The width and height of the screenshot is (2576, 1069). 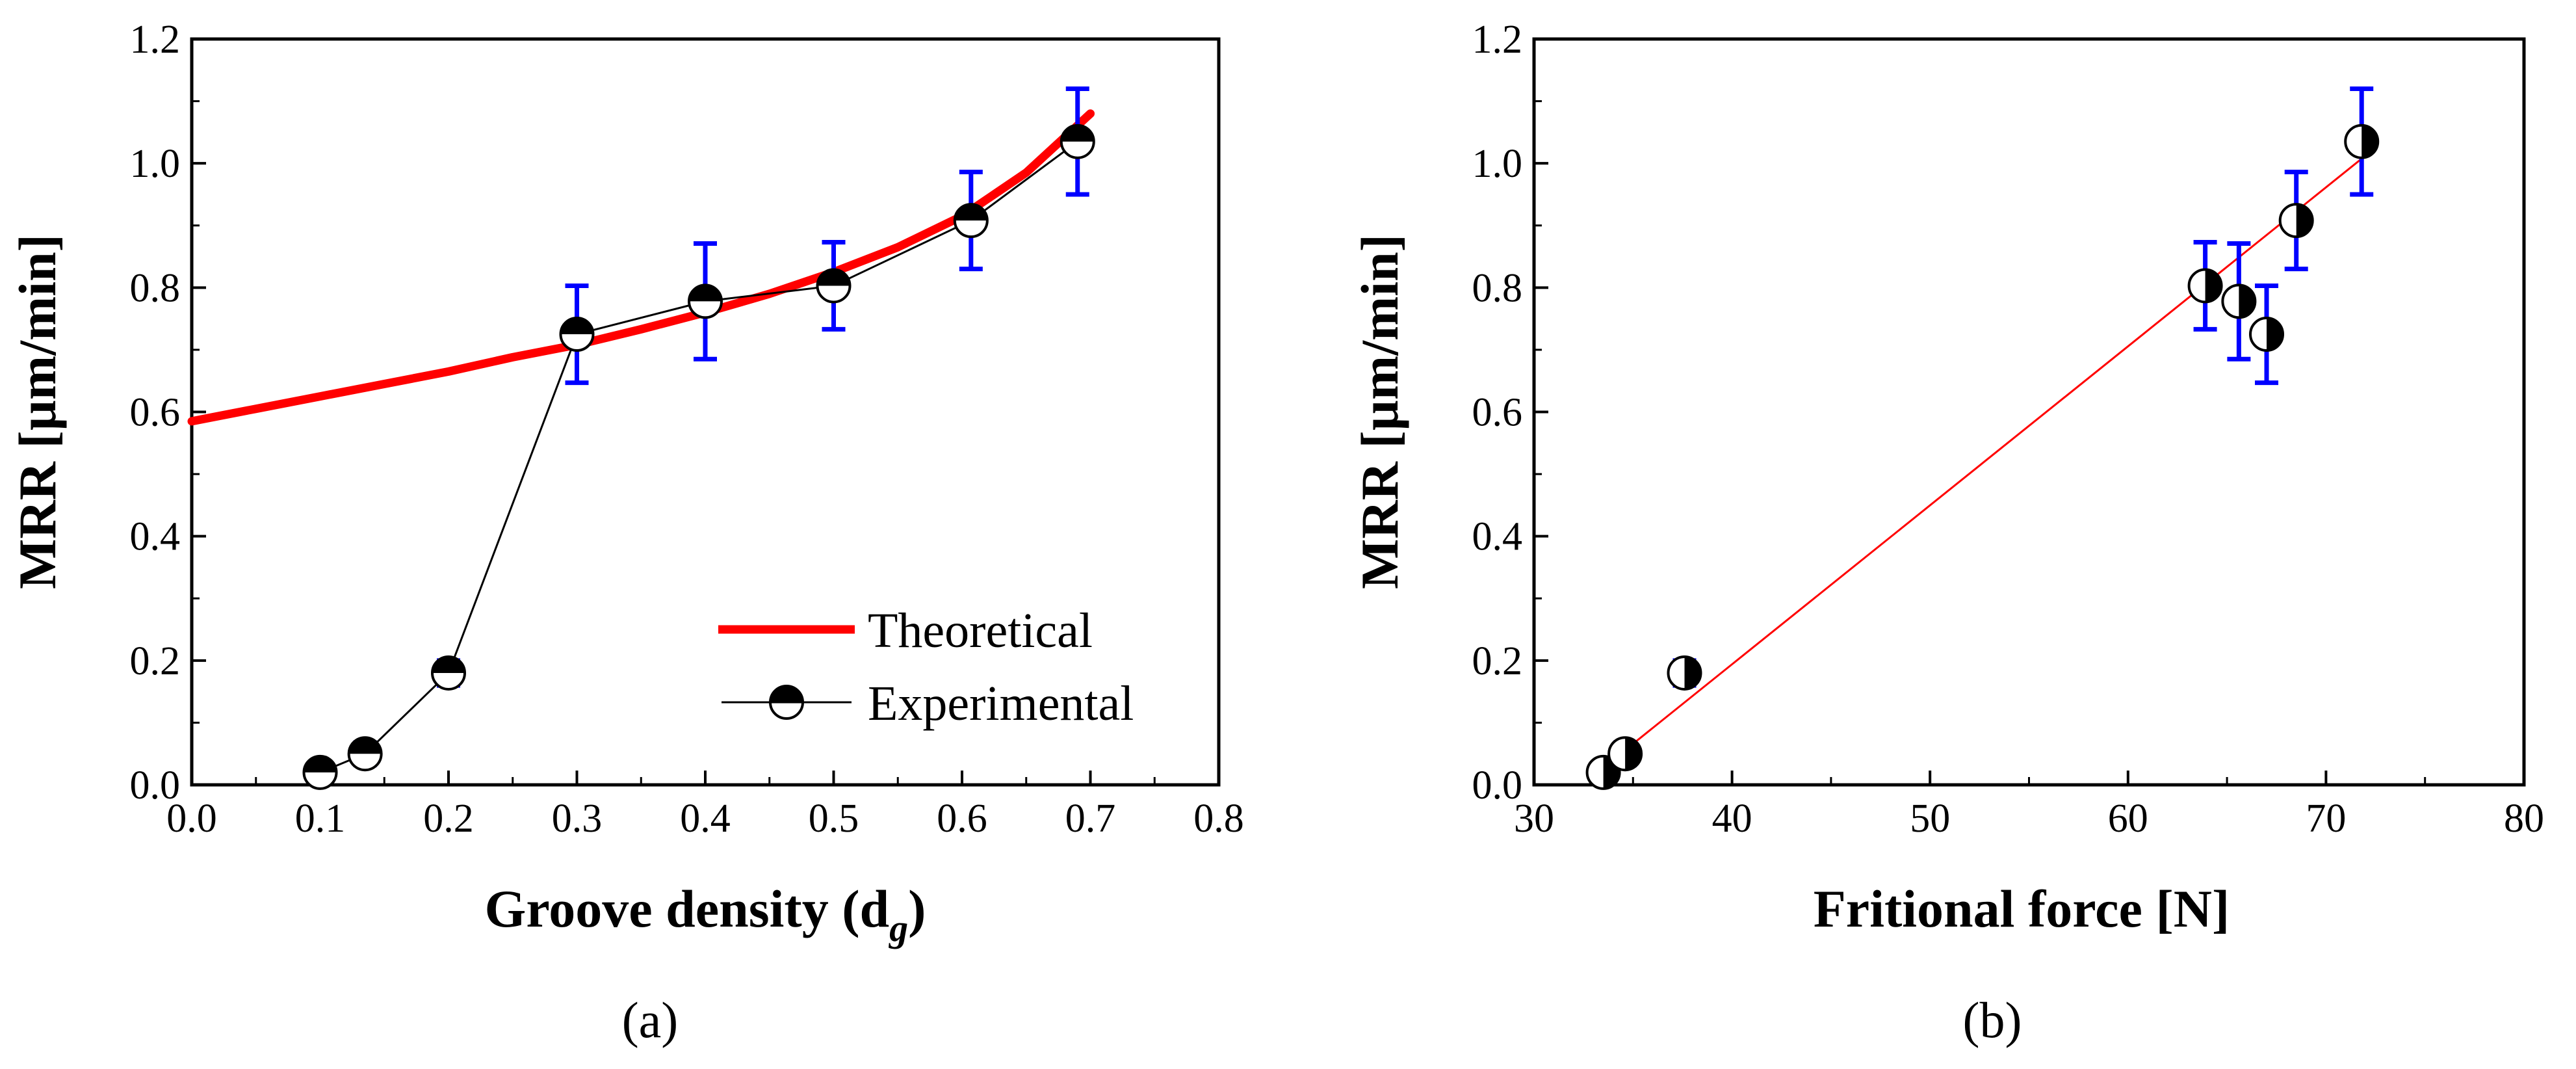 I want to click on legend-theoretical-label: Theoretical, so click(x=980, y=630).